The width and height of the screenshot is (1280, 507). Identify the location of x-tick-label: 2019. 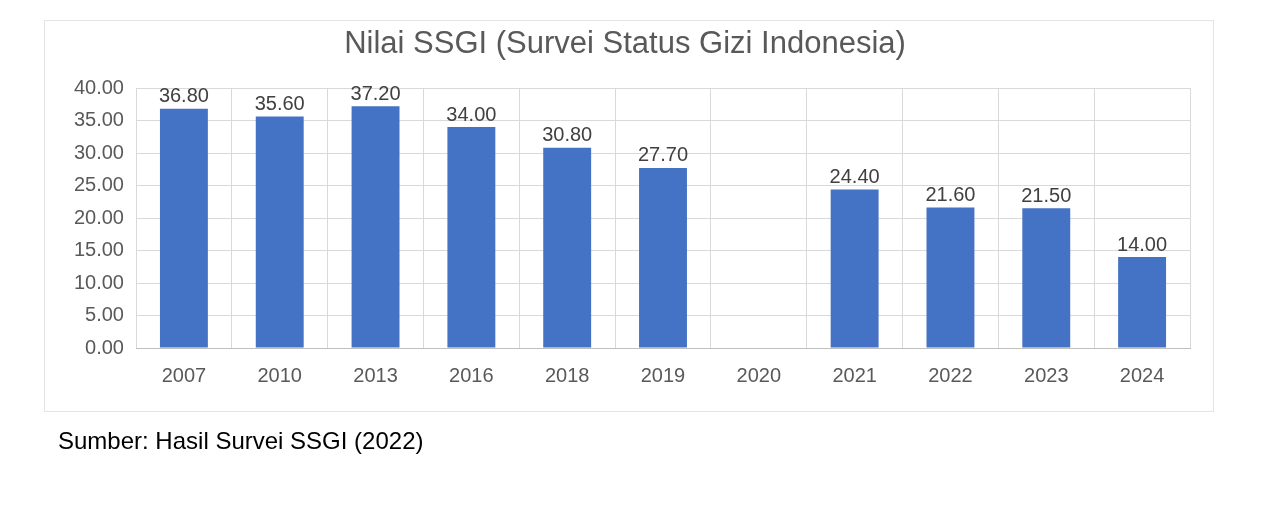
(663, 374).